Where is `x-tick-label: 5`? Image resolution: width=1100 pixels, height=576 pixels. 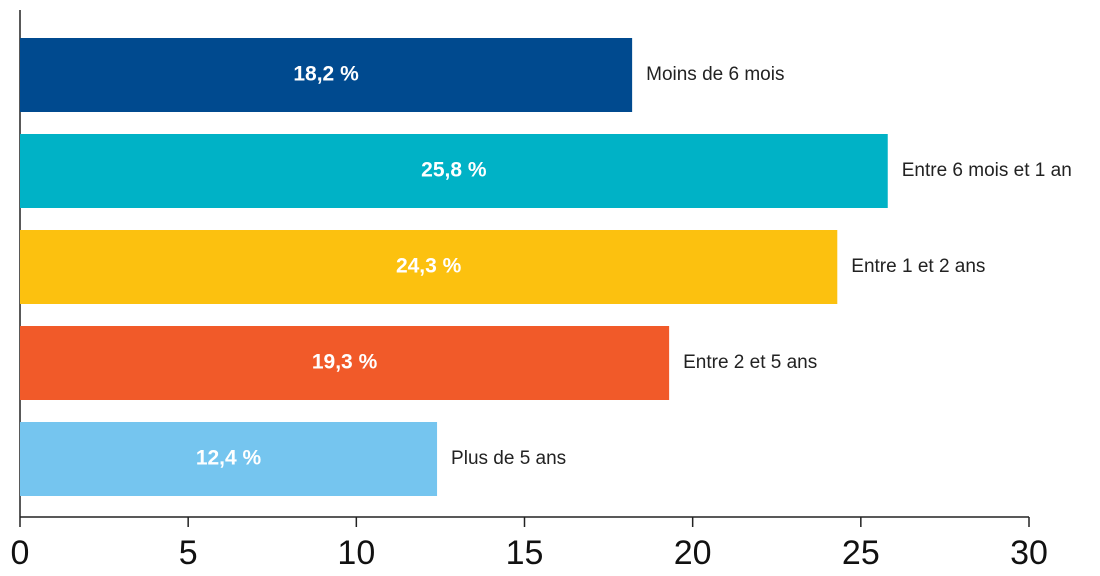 x-tick-label: 5 is located at coordinates (188, 553).